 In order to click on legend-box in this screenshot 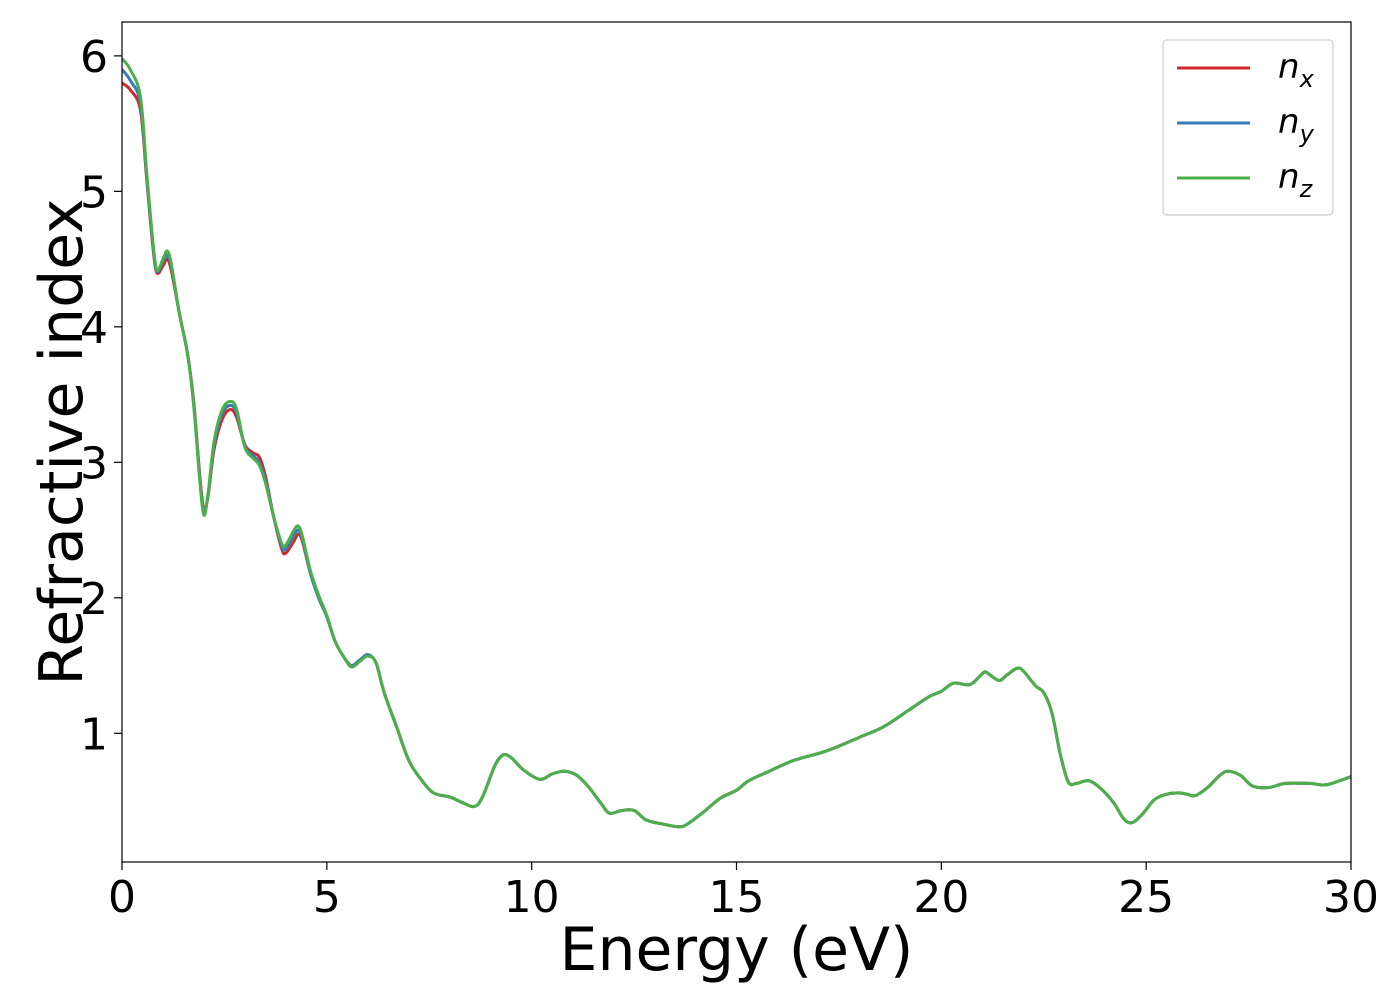, I will do `click(1248, 127)`.